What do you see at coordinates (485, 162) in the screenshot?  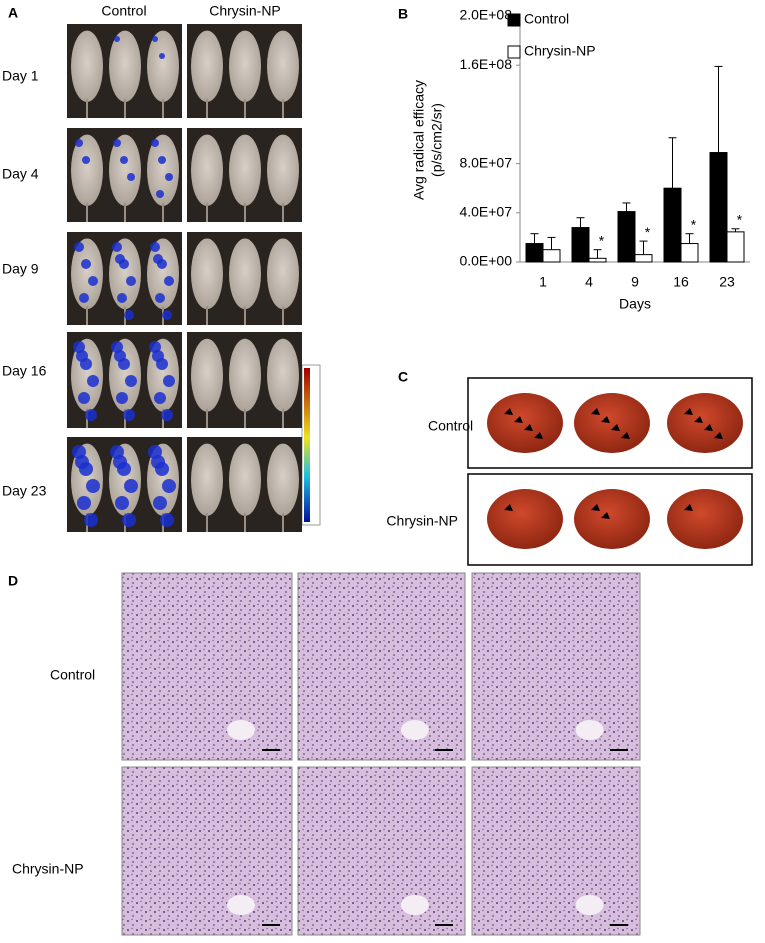 I see `y-tick-label: 8.0E+07` at bounding box center [485, 162].